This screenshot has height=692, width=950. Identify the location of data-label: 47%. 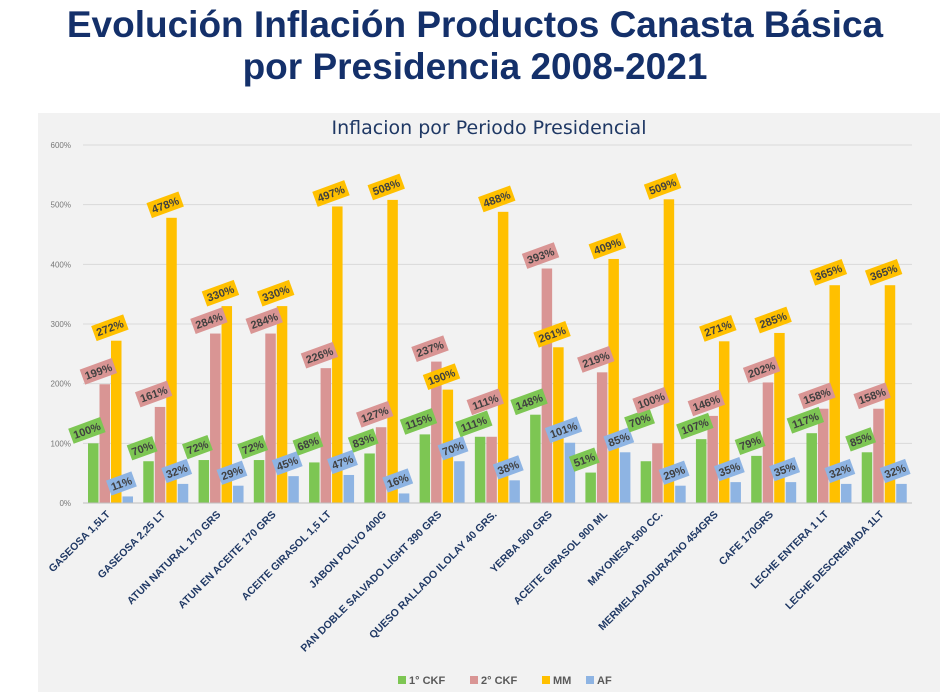
(342, 462).